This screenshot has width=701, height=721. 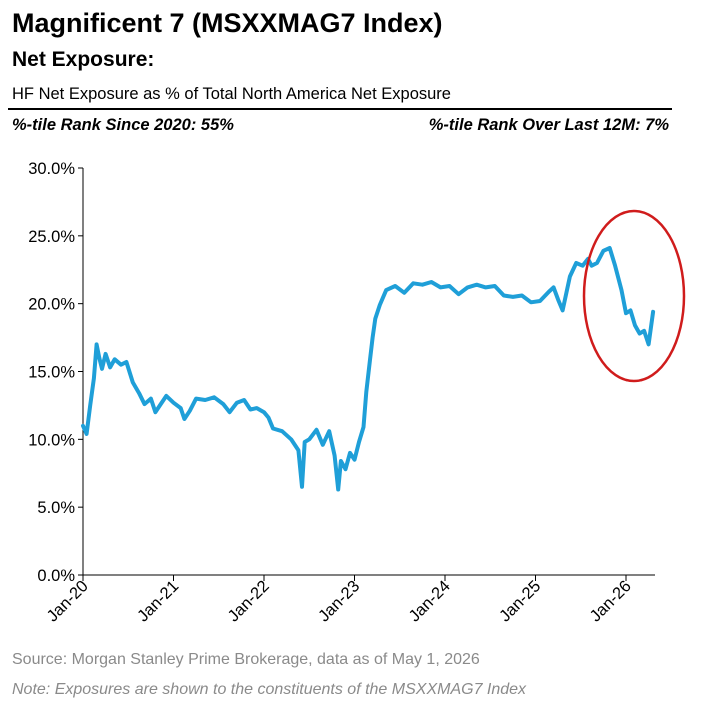 What do you see at coordinates (340, 109) in the screenshot?
I see `header-divider` at bounding box center [340, 109].